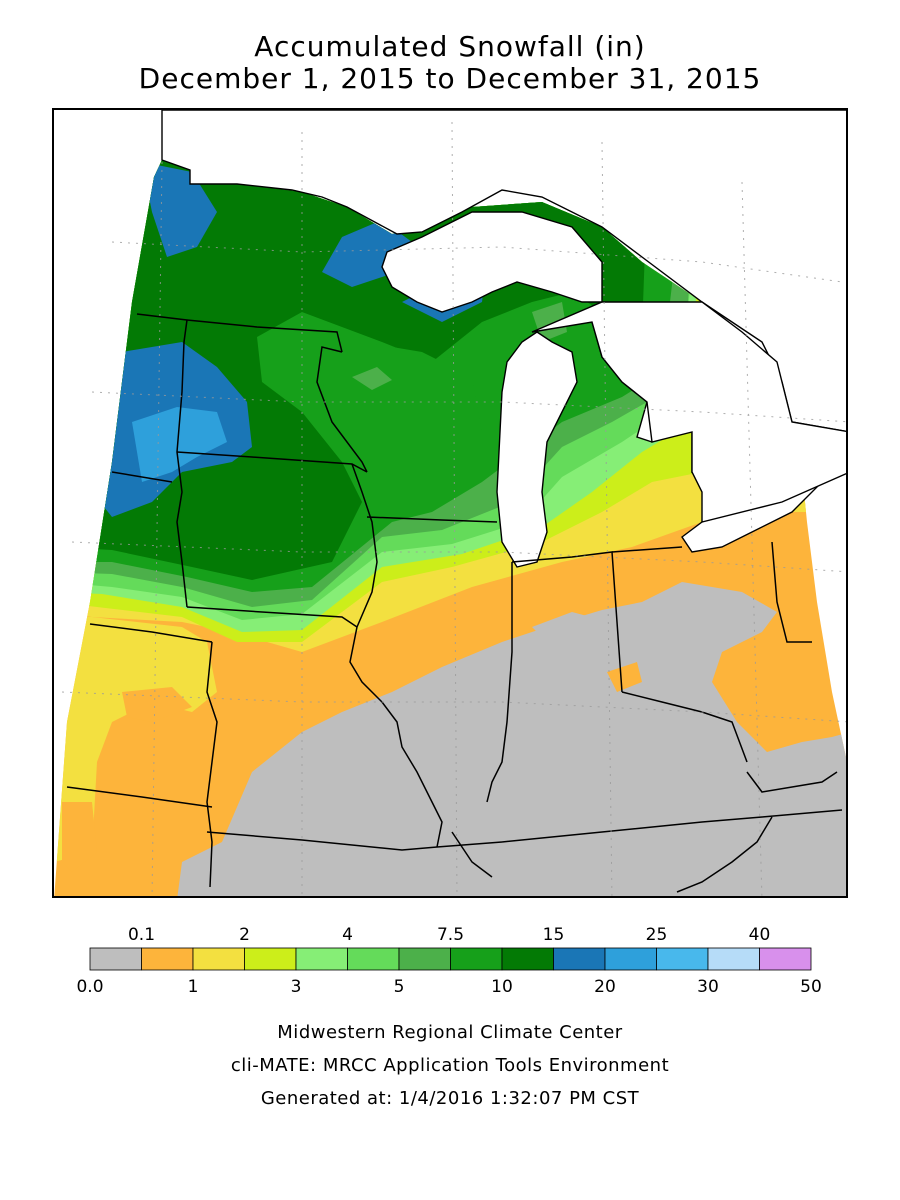  I want to click on legend-bottom-label: 30, so click(708, 987).